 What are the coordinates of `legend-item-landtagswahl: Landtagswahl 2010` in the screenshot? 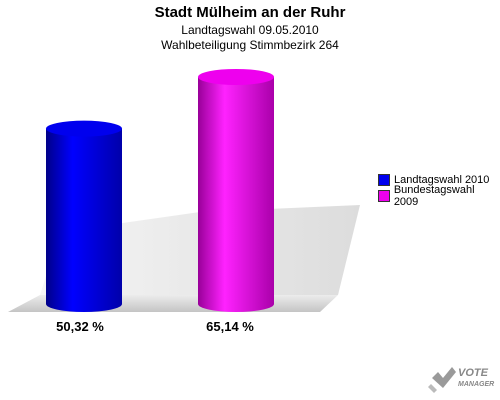 It's located at (439, 180).